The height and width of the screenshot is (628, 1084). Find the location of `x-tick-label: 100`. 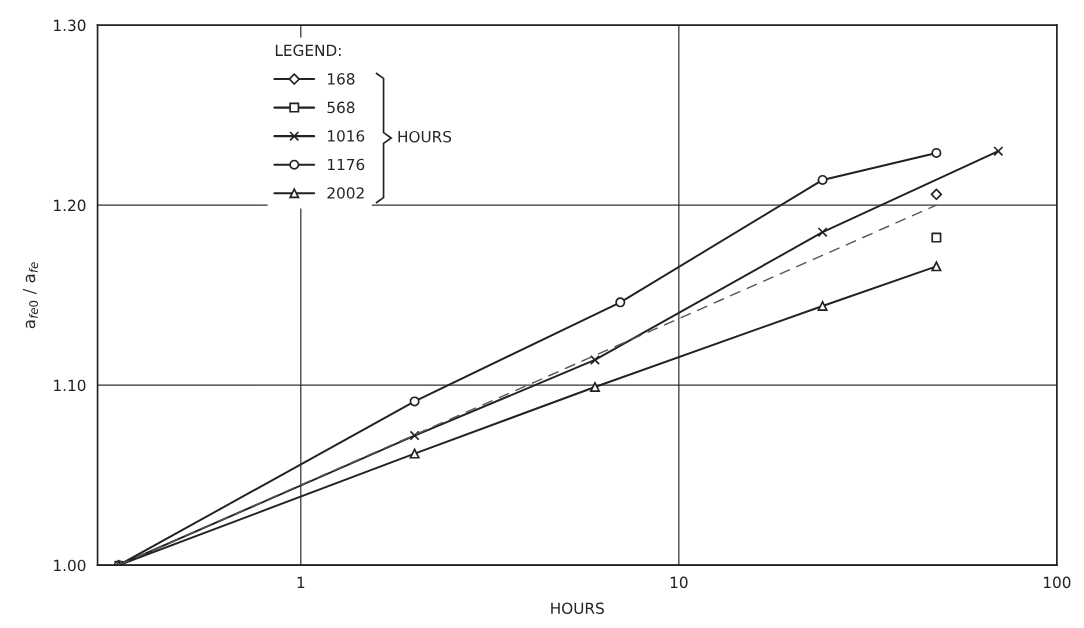

x-tick-label: 100 is located at coordinates (1057, 582).